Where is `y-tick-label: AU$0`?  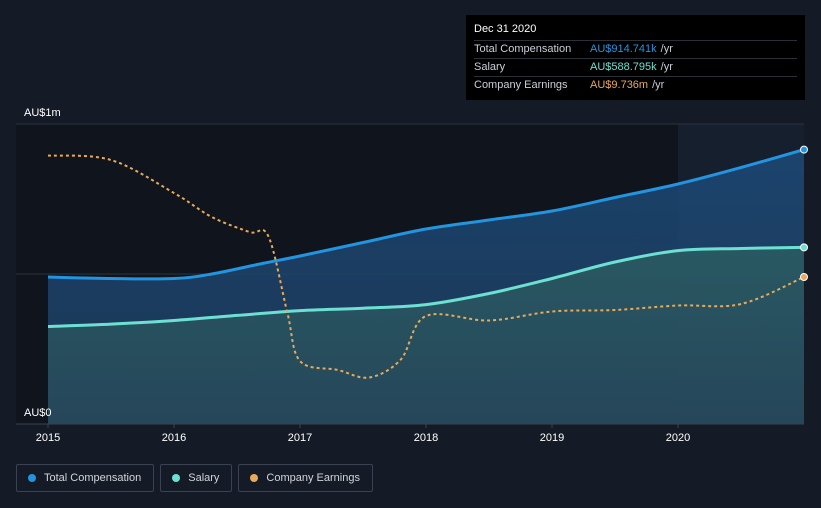
y-tick-label: AU$0 is located at coordinates (38, 413).